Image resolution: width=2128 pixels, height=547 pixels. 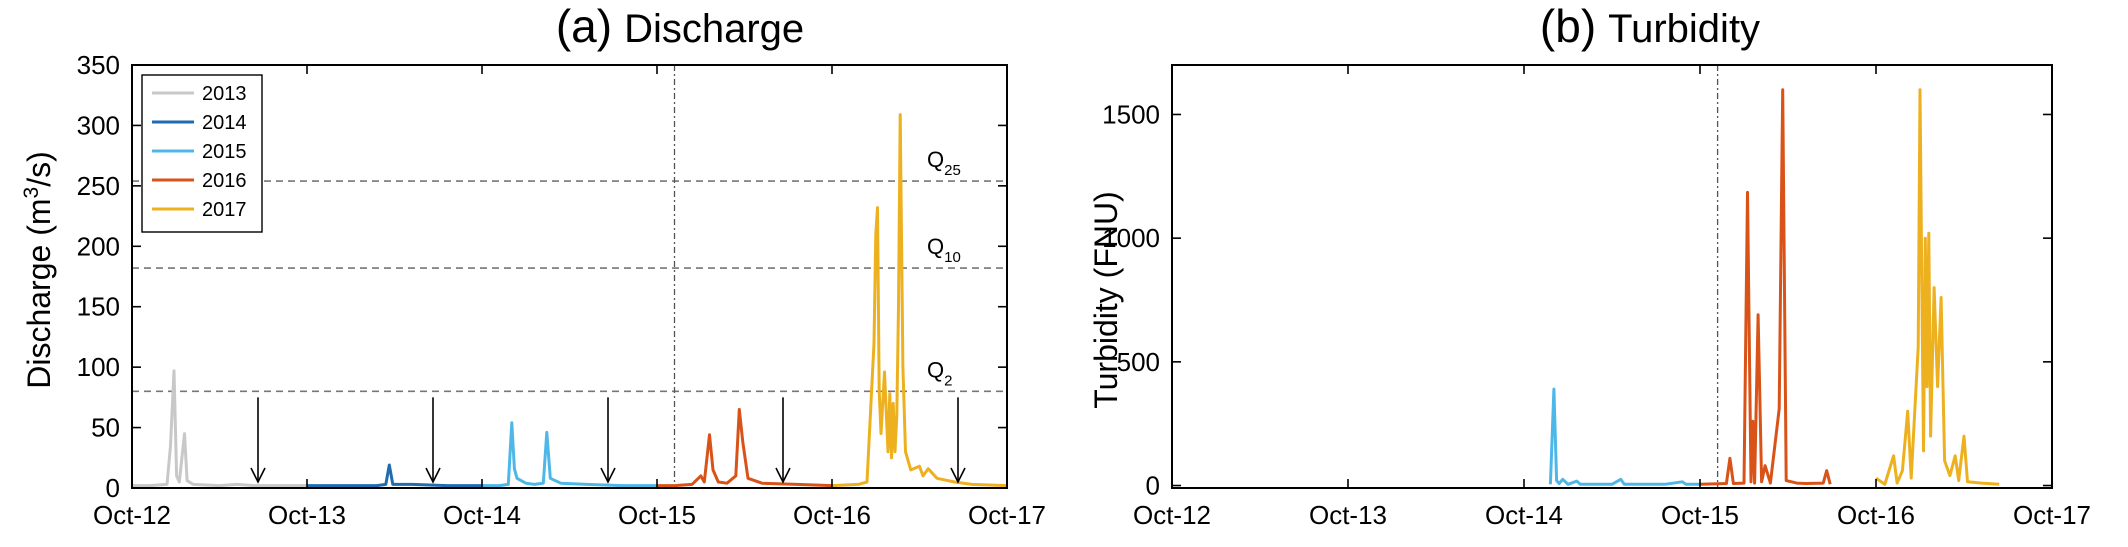 I want to click on ylabel-part-2: /s), so click(x=39, y=169).